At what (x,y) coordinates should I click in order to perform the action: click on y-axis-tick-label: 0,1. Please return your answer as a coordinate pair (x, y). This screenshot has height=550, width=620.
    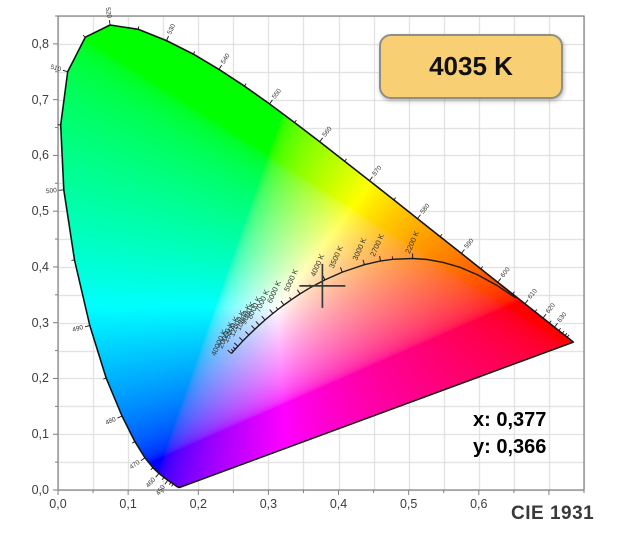
    Looking at the image, I should click on (40, 434).